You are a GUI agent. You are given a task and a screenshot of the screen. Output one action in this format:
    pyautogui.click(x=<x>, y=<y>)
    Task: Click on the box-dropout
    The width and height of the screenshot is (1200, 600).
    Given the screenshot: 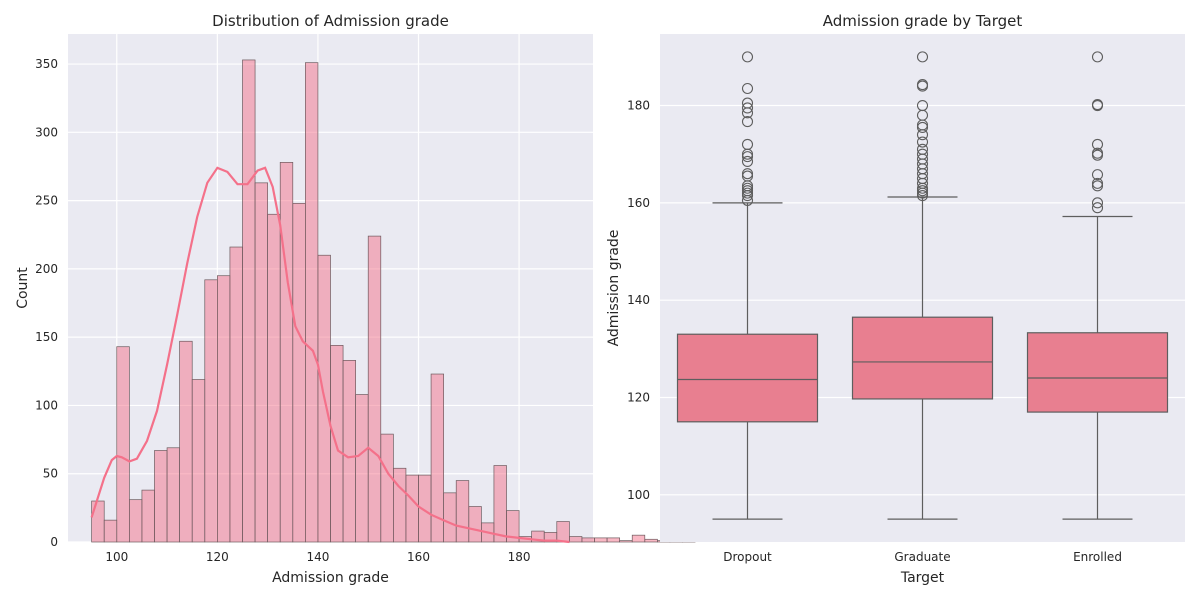 What is the action you would take?
    pyautogui.click(x=747, y=285)
    